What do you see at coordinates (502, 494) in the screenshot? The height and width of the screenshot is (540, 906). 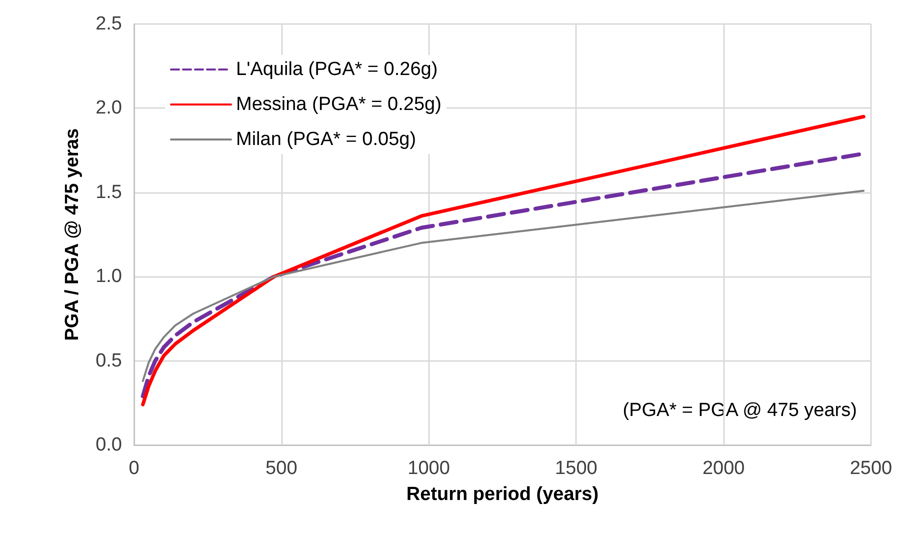 I see `x-axis-title: Return period (years)` at bounding box center [502, 494].